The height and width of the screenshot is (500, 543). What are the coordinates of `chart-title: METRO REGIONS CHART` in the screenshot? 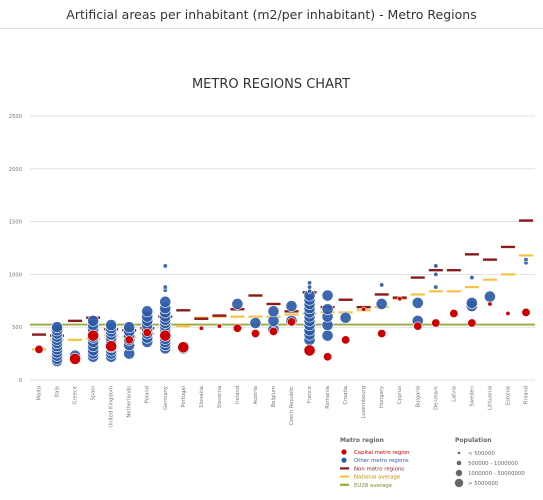 It's located at (271, 84).